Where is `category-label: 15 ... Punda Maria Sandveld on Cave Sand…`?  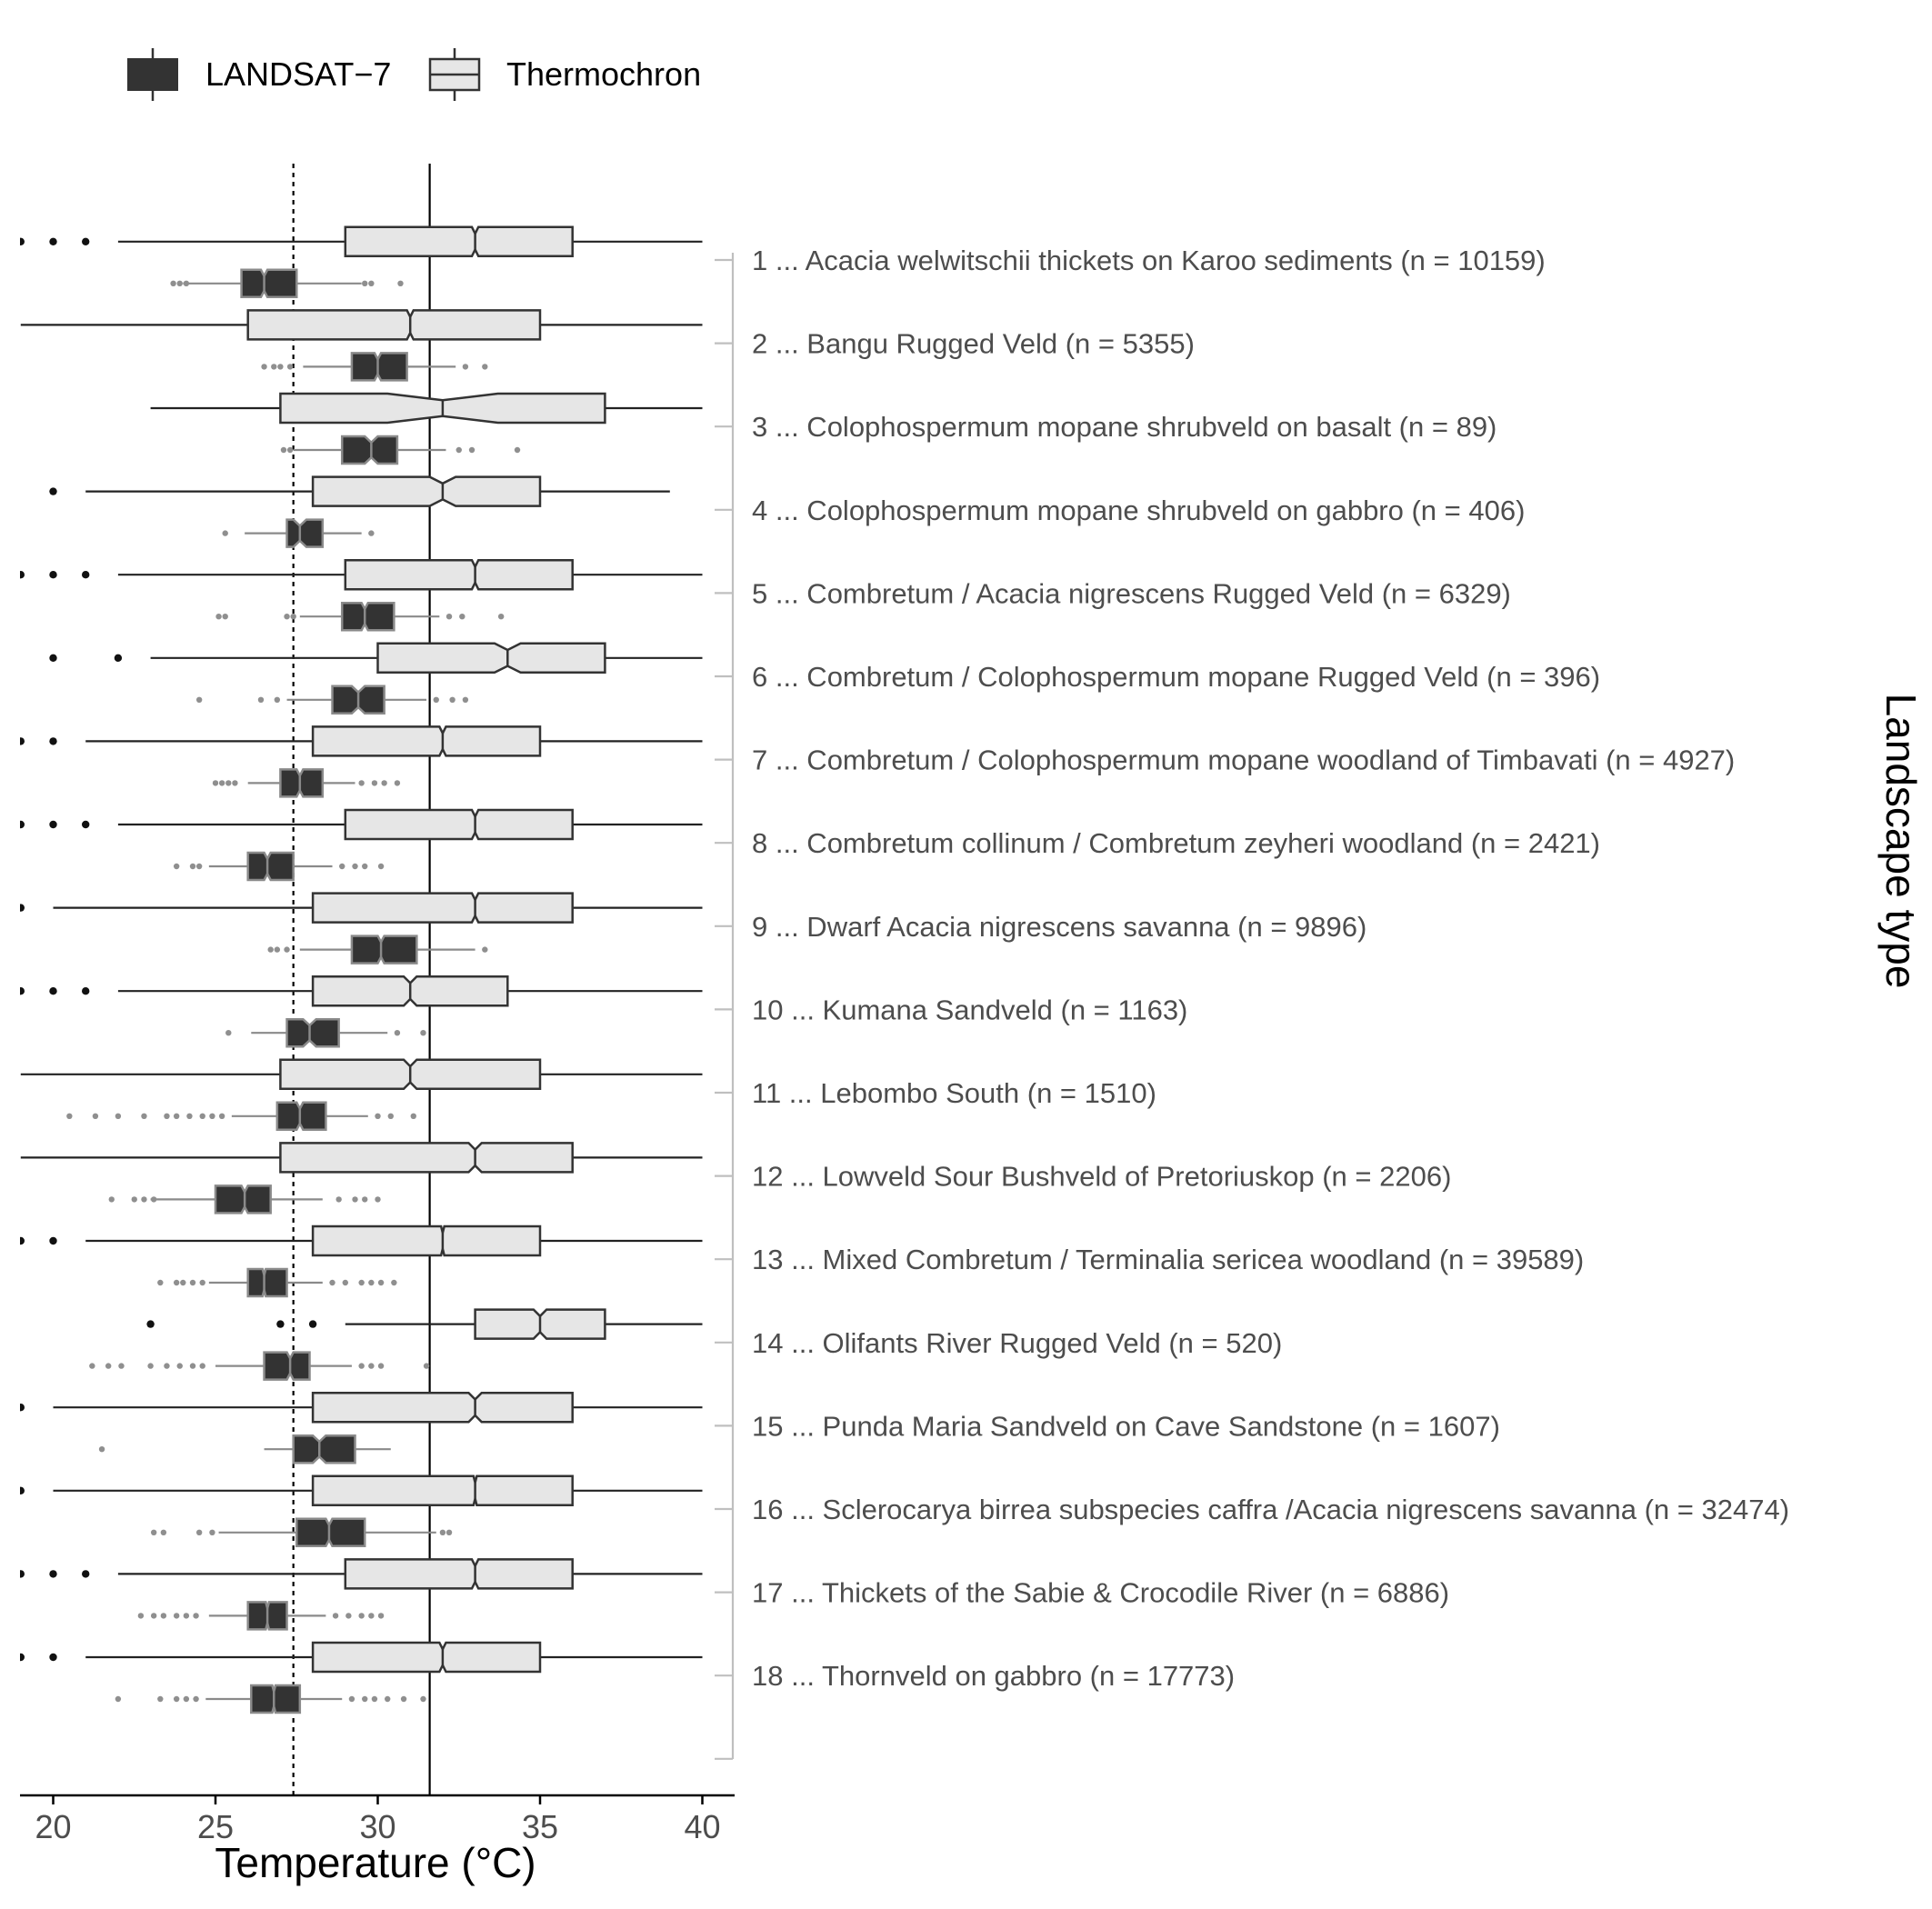
category-label: 15 ... Punda Maria Sandveld on Cave Sand… is located at coordinates (1126, 1426).